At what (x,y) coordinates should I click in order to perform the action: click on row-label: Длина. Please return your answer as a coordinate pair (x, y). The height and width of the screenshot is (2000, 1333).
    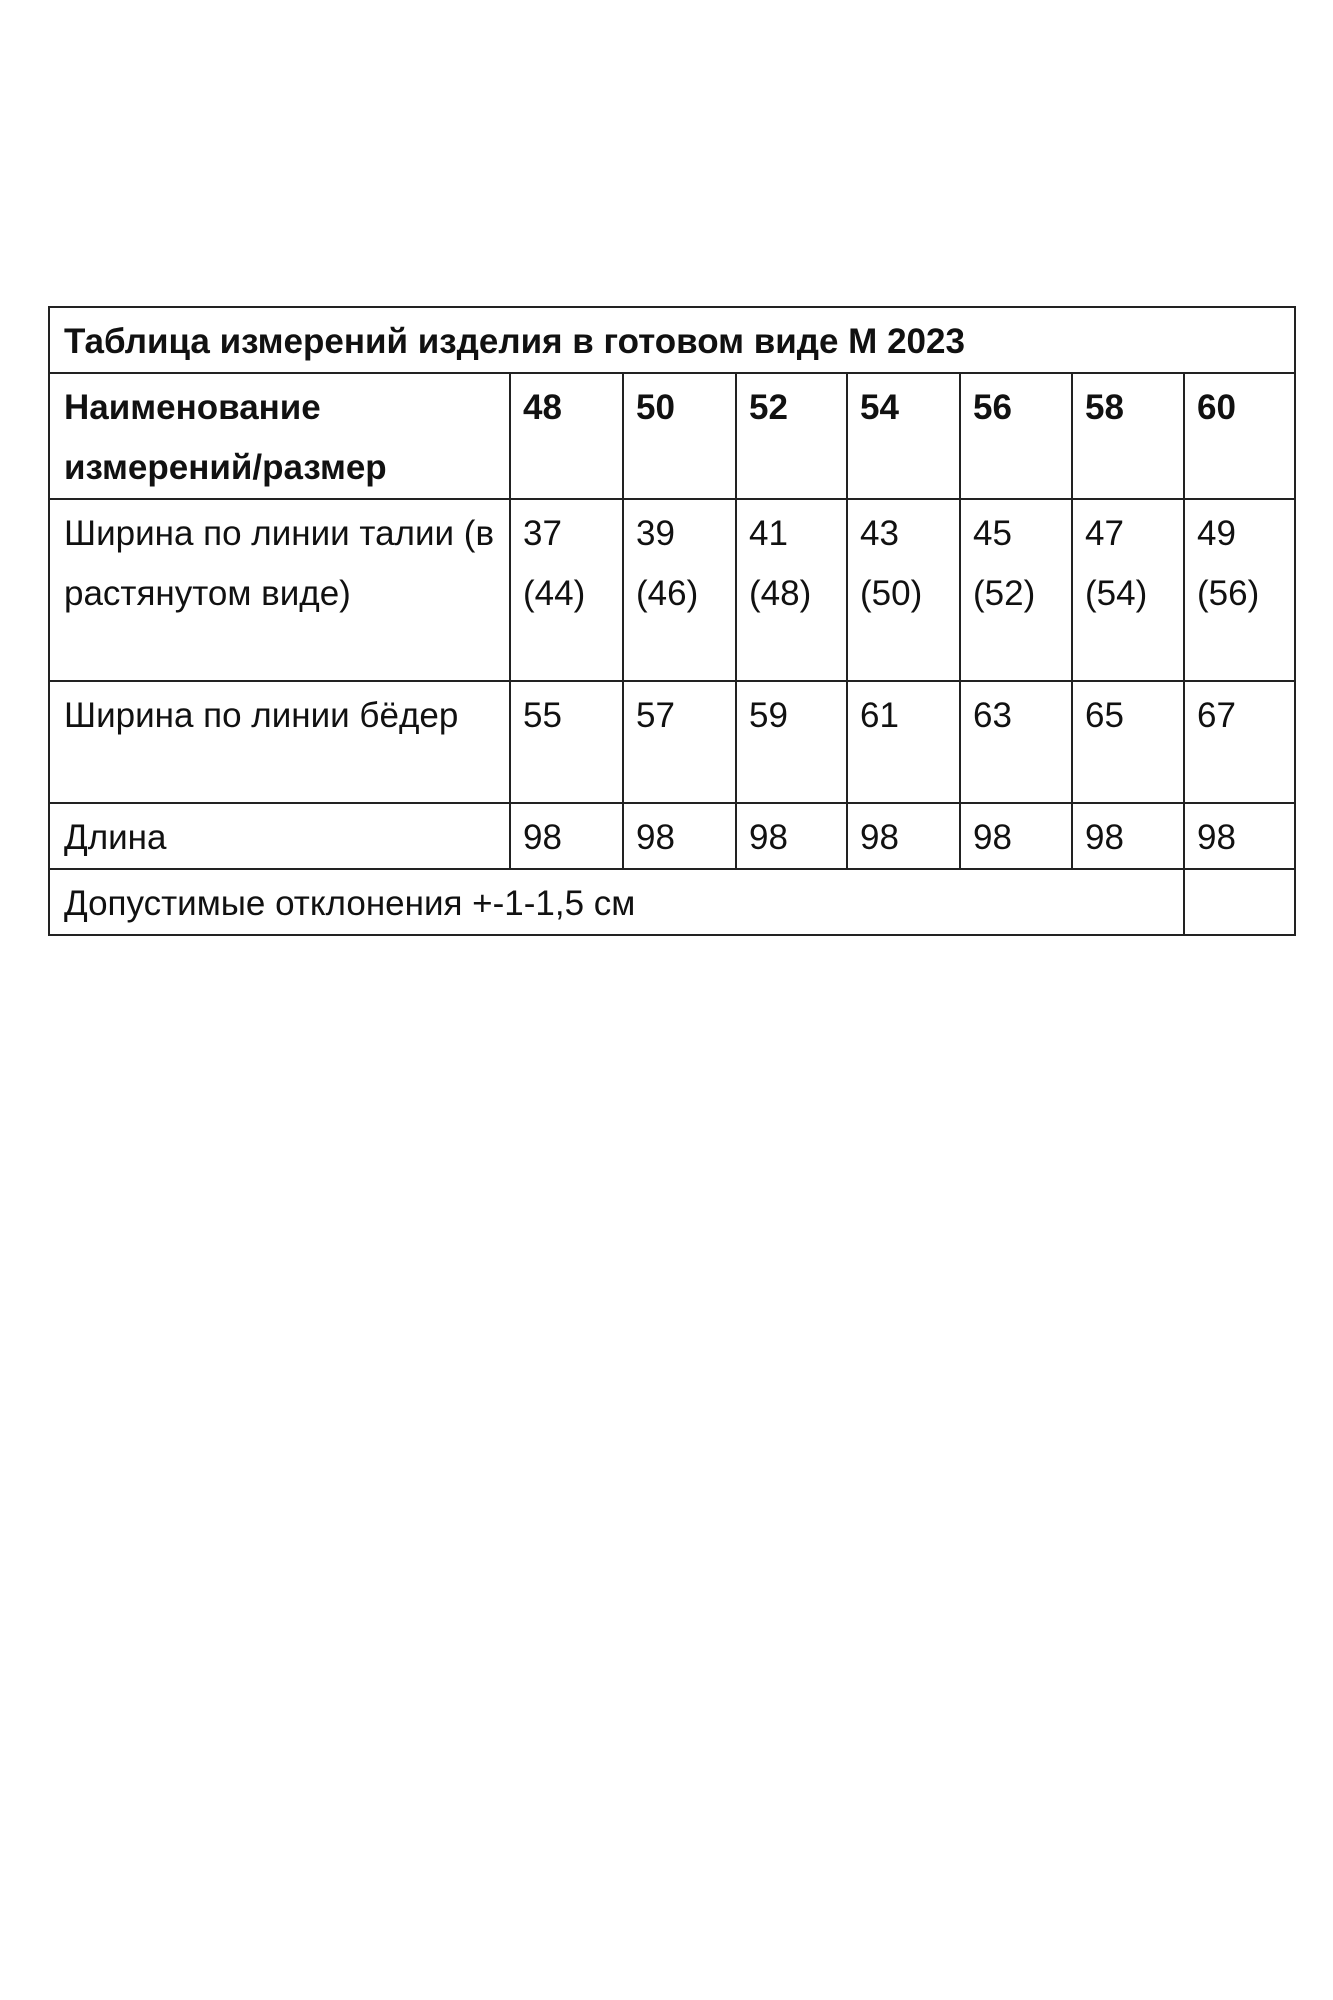
    Looking at the image, I should click on (279, 836).